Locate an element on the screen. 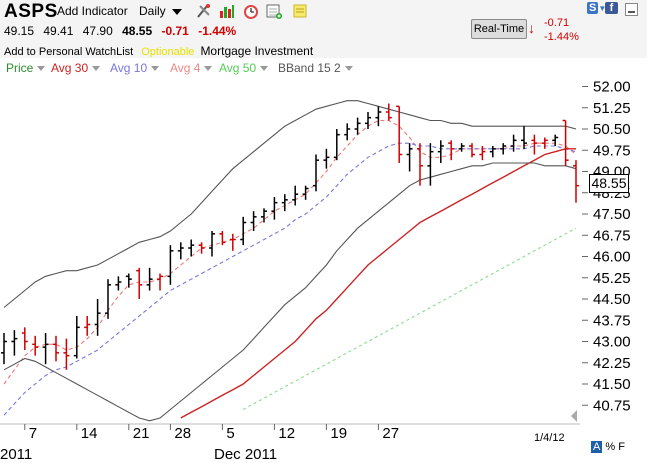  legend-item-price: Price is located at coordinates (26, 68).